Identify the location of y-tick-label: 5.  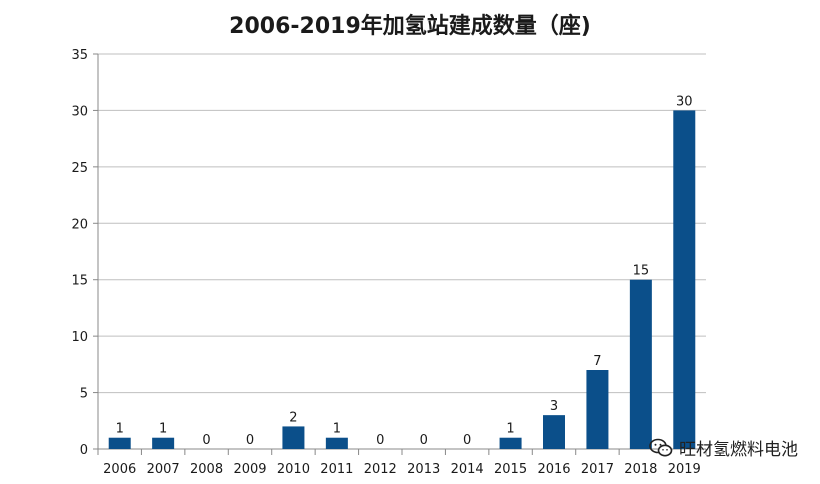
(84, 394).